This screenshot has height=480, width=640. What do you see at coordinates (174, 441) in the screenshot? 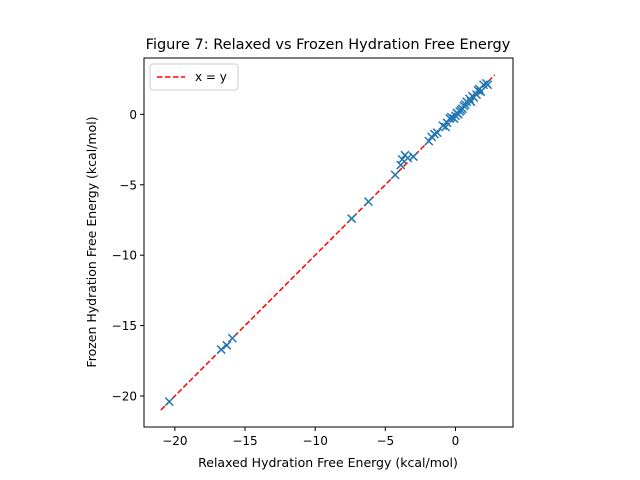
I see `x-tick-label: −20` at bounding box center [174, 441].